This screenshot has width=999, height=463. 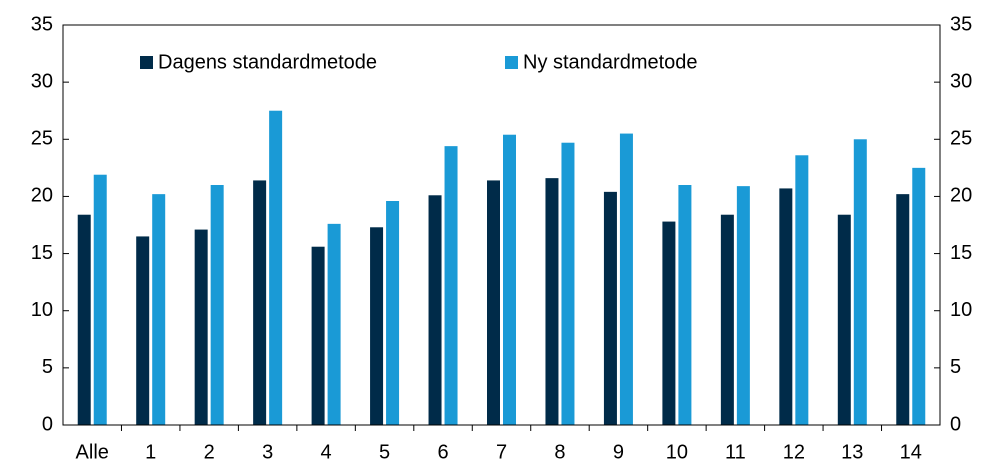 I want to click on x-tick-label: 5, so click(x=384, y=452).